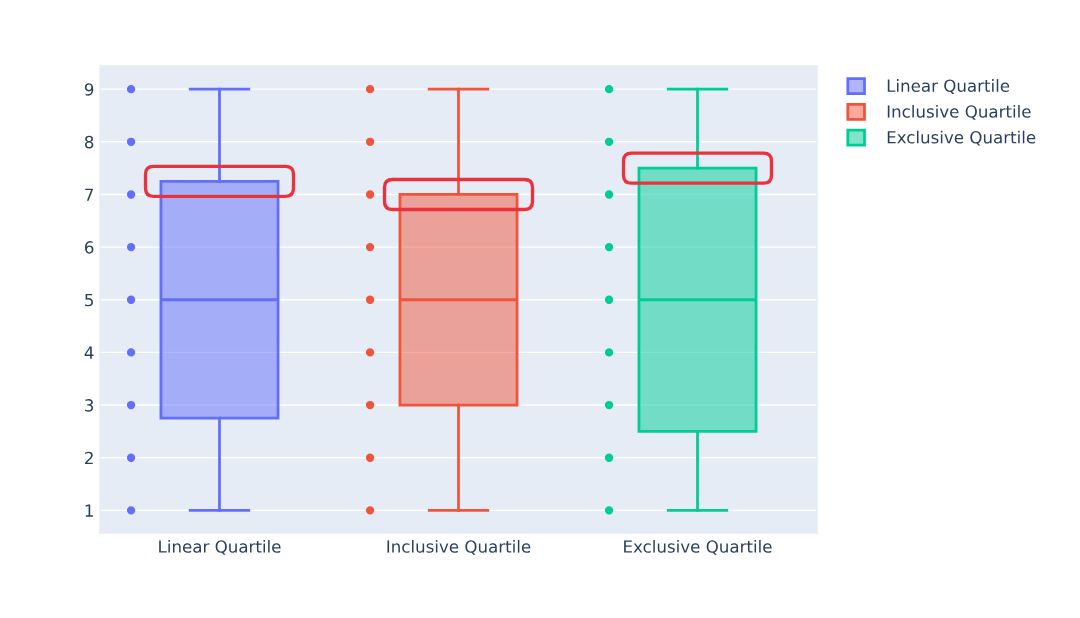  What do you see at coordinates (459, 547) in the screenshot?
I see `x-tick-label: Inclusive Quartile` at bounding box center [459, 547].